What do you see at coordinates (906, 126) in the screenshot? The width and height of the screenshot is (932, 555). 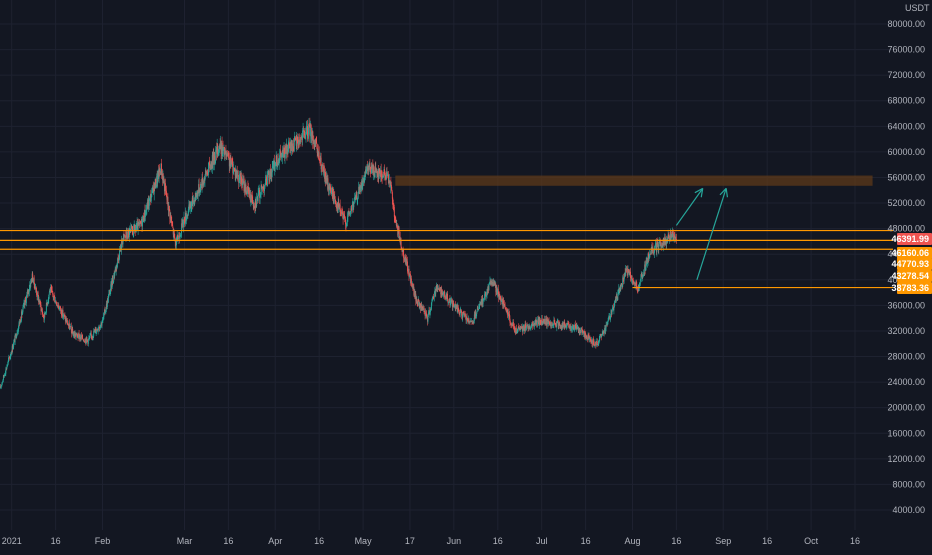 I see `price-tick-label: 64000.00` at bounding box center [906, 126].